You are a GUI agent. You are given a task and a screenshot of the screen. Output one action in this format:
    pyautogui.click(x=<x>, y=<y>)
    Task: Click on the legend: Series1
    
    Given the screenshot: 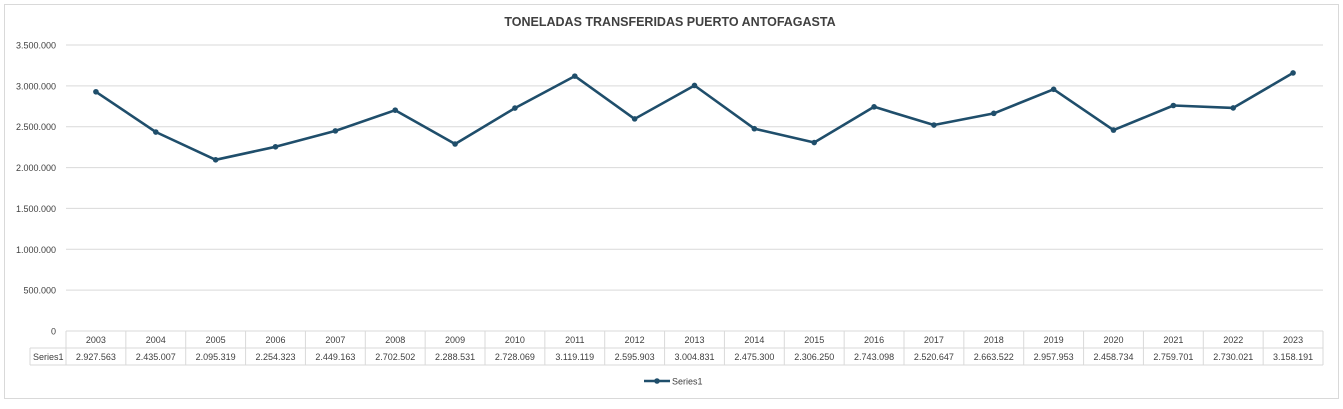 What is the action you would take?
    pyautogui.click(x=673, y=382)
    